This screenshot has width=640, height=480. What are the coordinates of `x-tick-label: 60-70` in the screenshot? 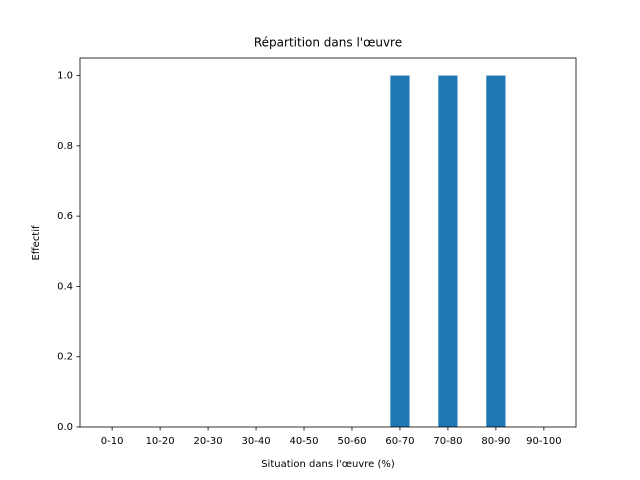 It's located at (399, 441).